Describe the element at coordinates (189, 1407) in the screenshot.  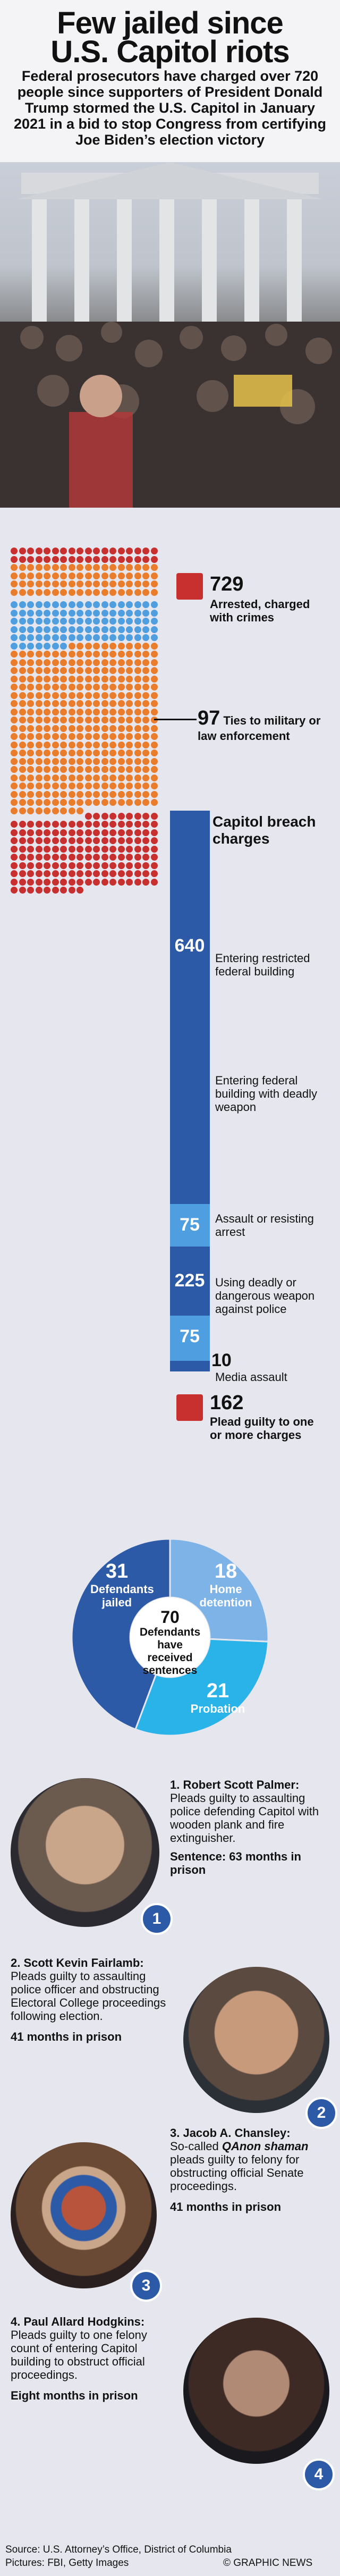
I see `guilty-legend-swatch` at that location.